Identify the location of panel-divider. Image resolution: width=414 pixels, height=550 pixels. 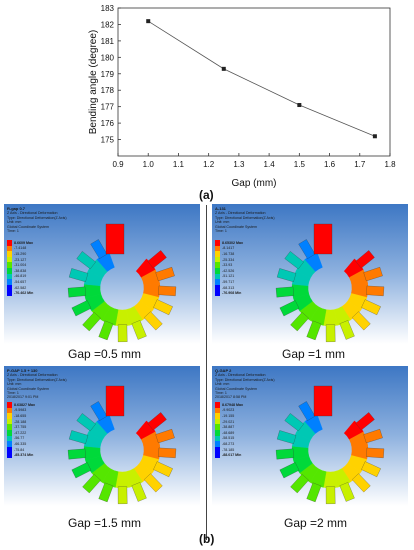
(206, 372).